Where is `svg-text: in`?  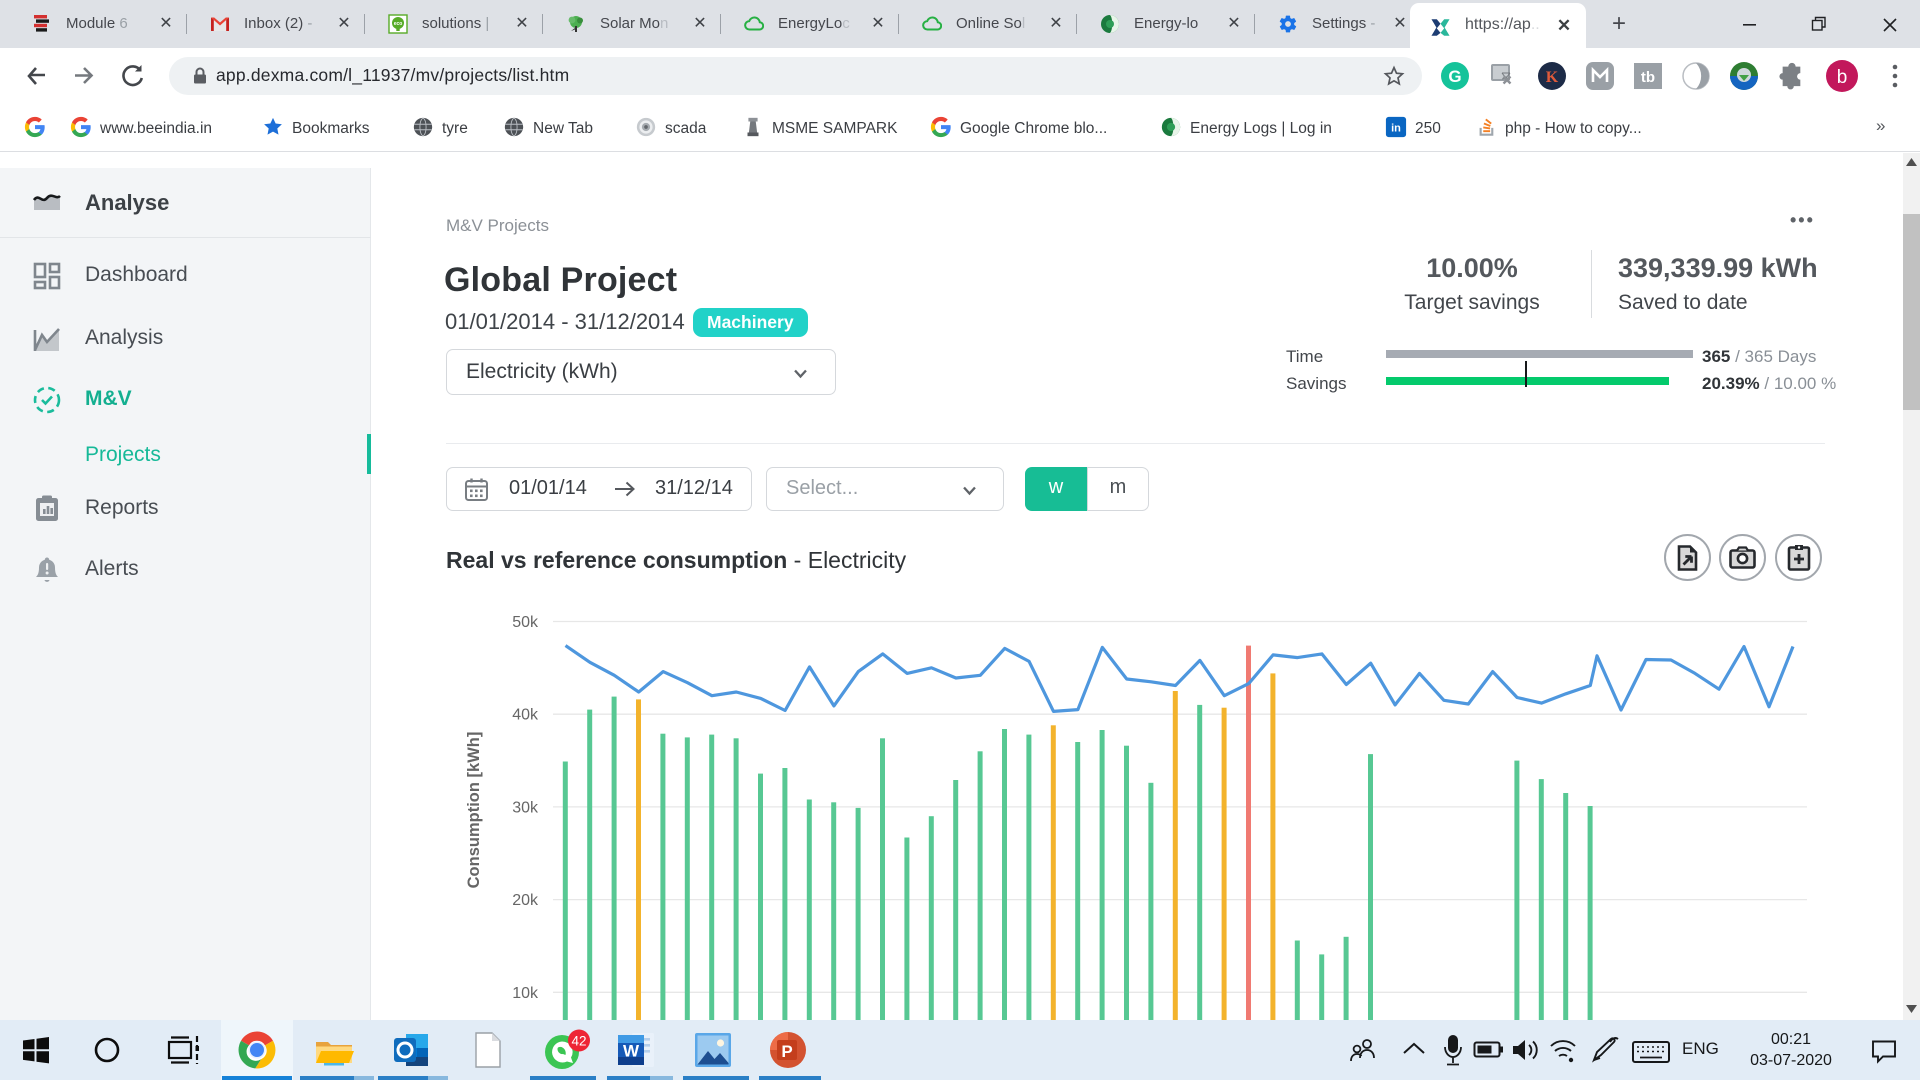
svg-text: in is located at coordinates (1396, 129).